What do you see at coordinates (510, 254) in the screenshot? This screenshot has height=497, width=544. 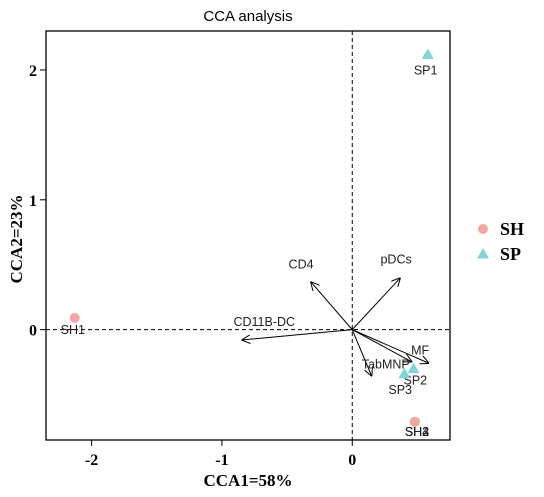 I see `legend-label: SP` at bounding box center [510, 254].